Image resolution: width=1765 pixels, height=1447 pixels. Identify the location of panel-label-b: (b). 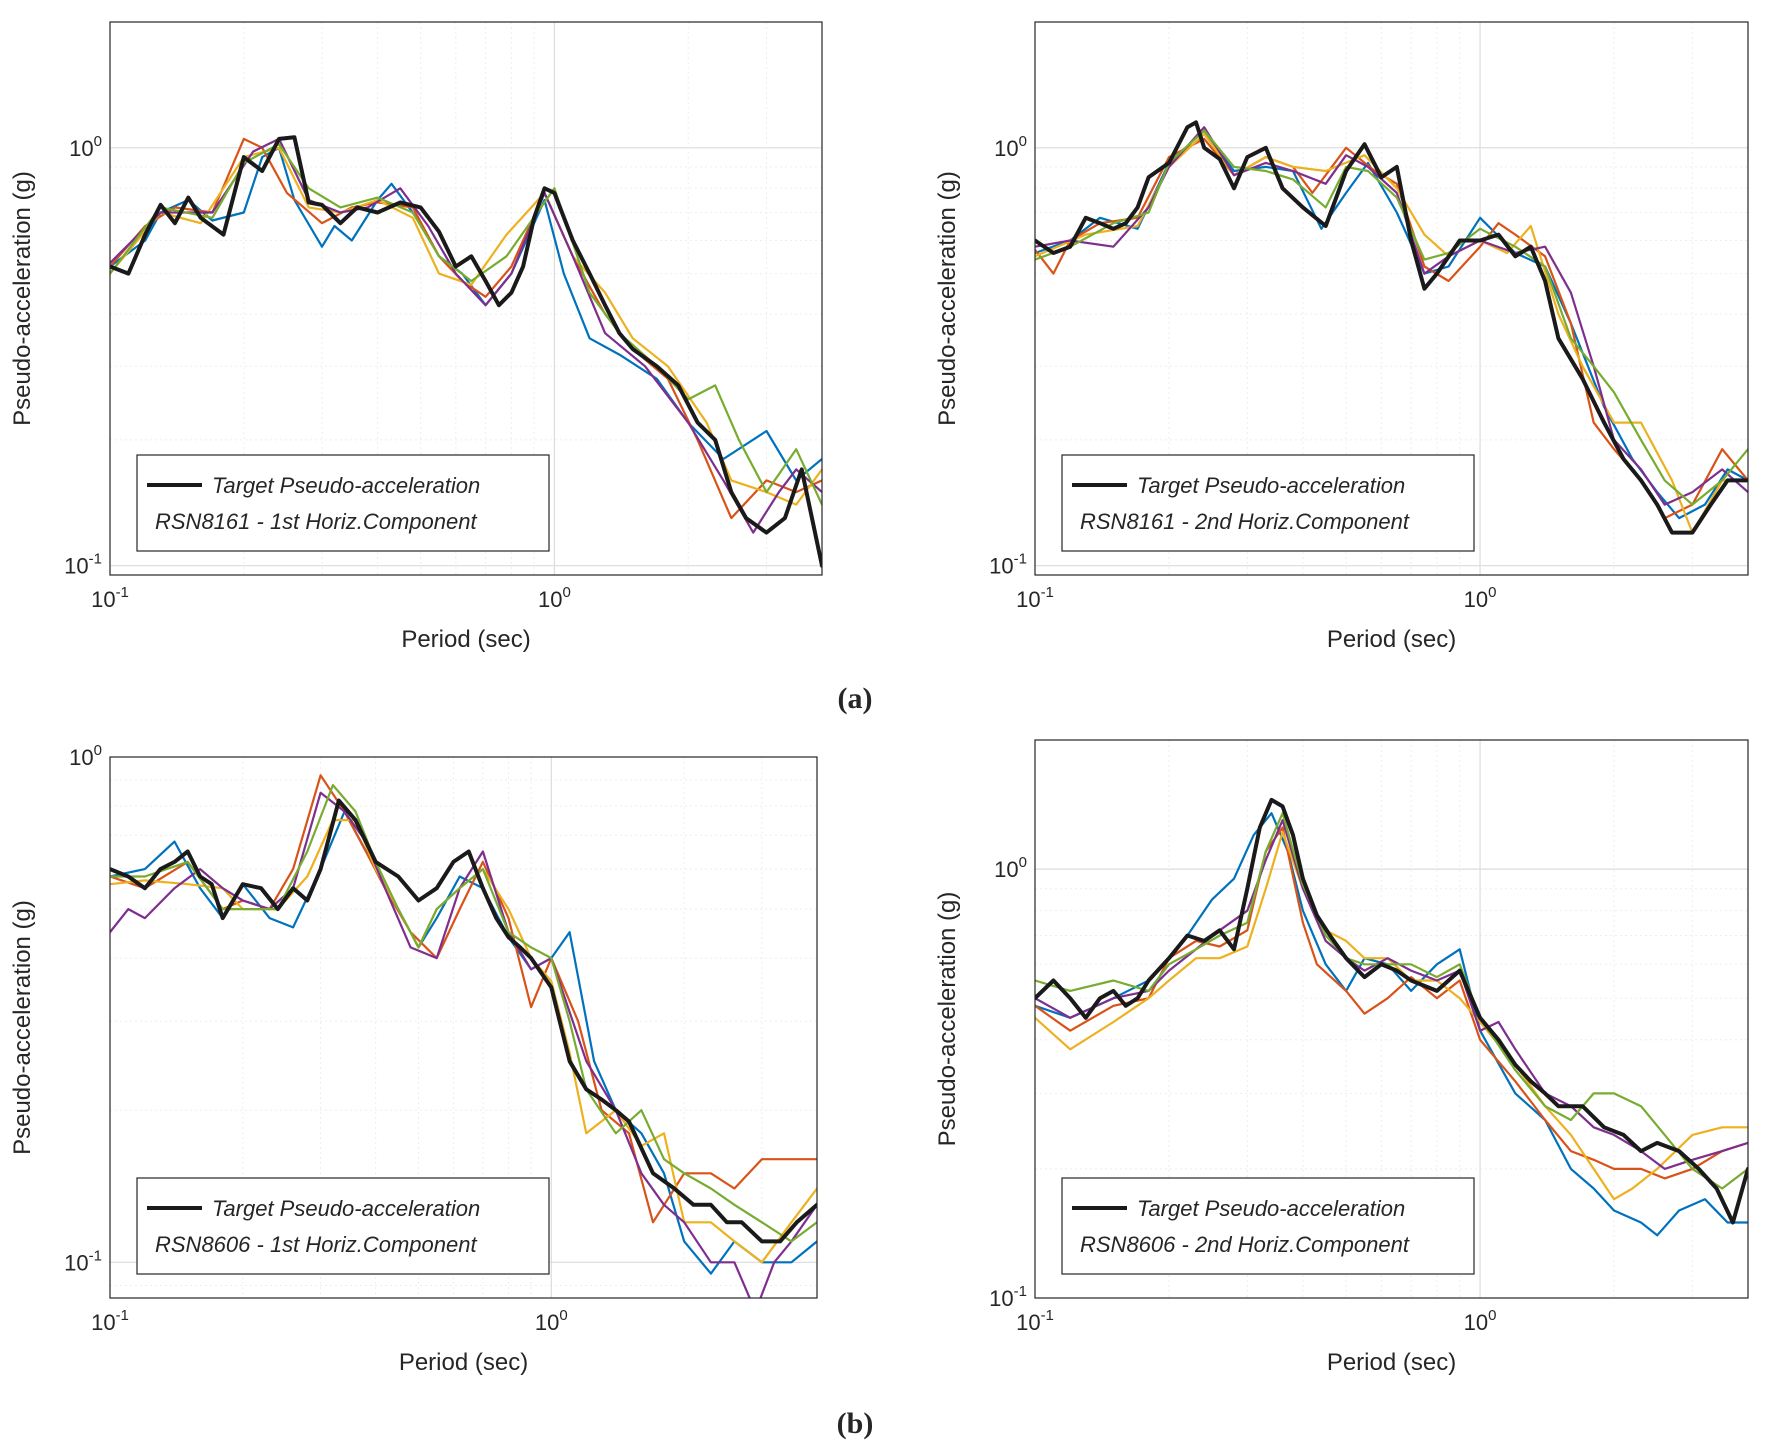
(855, 1423).